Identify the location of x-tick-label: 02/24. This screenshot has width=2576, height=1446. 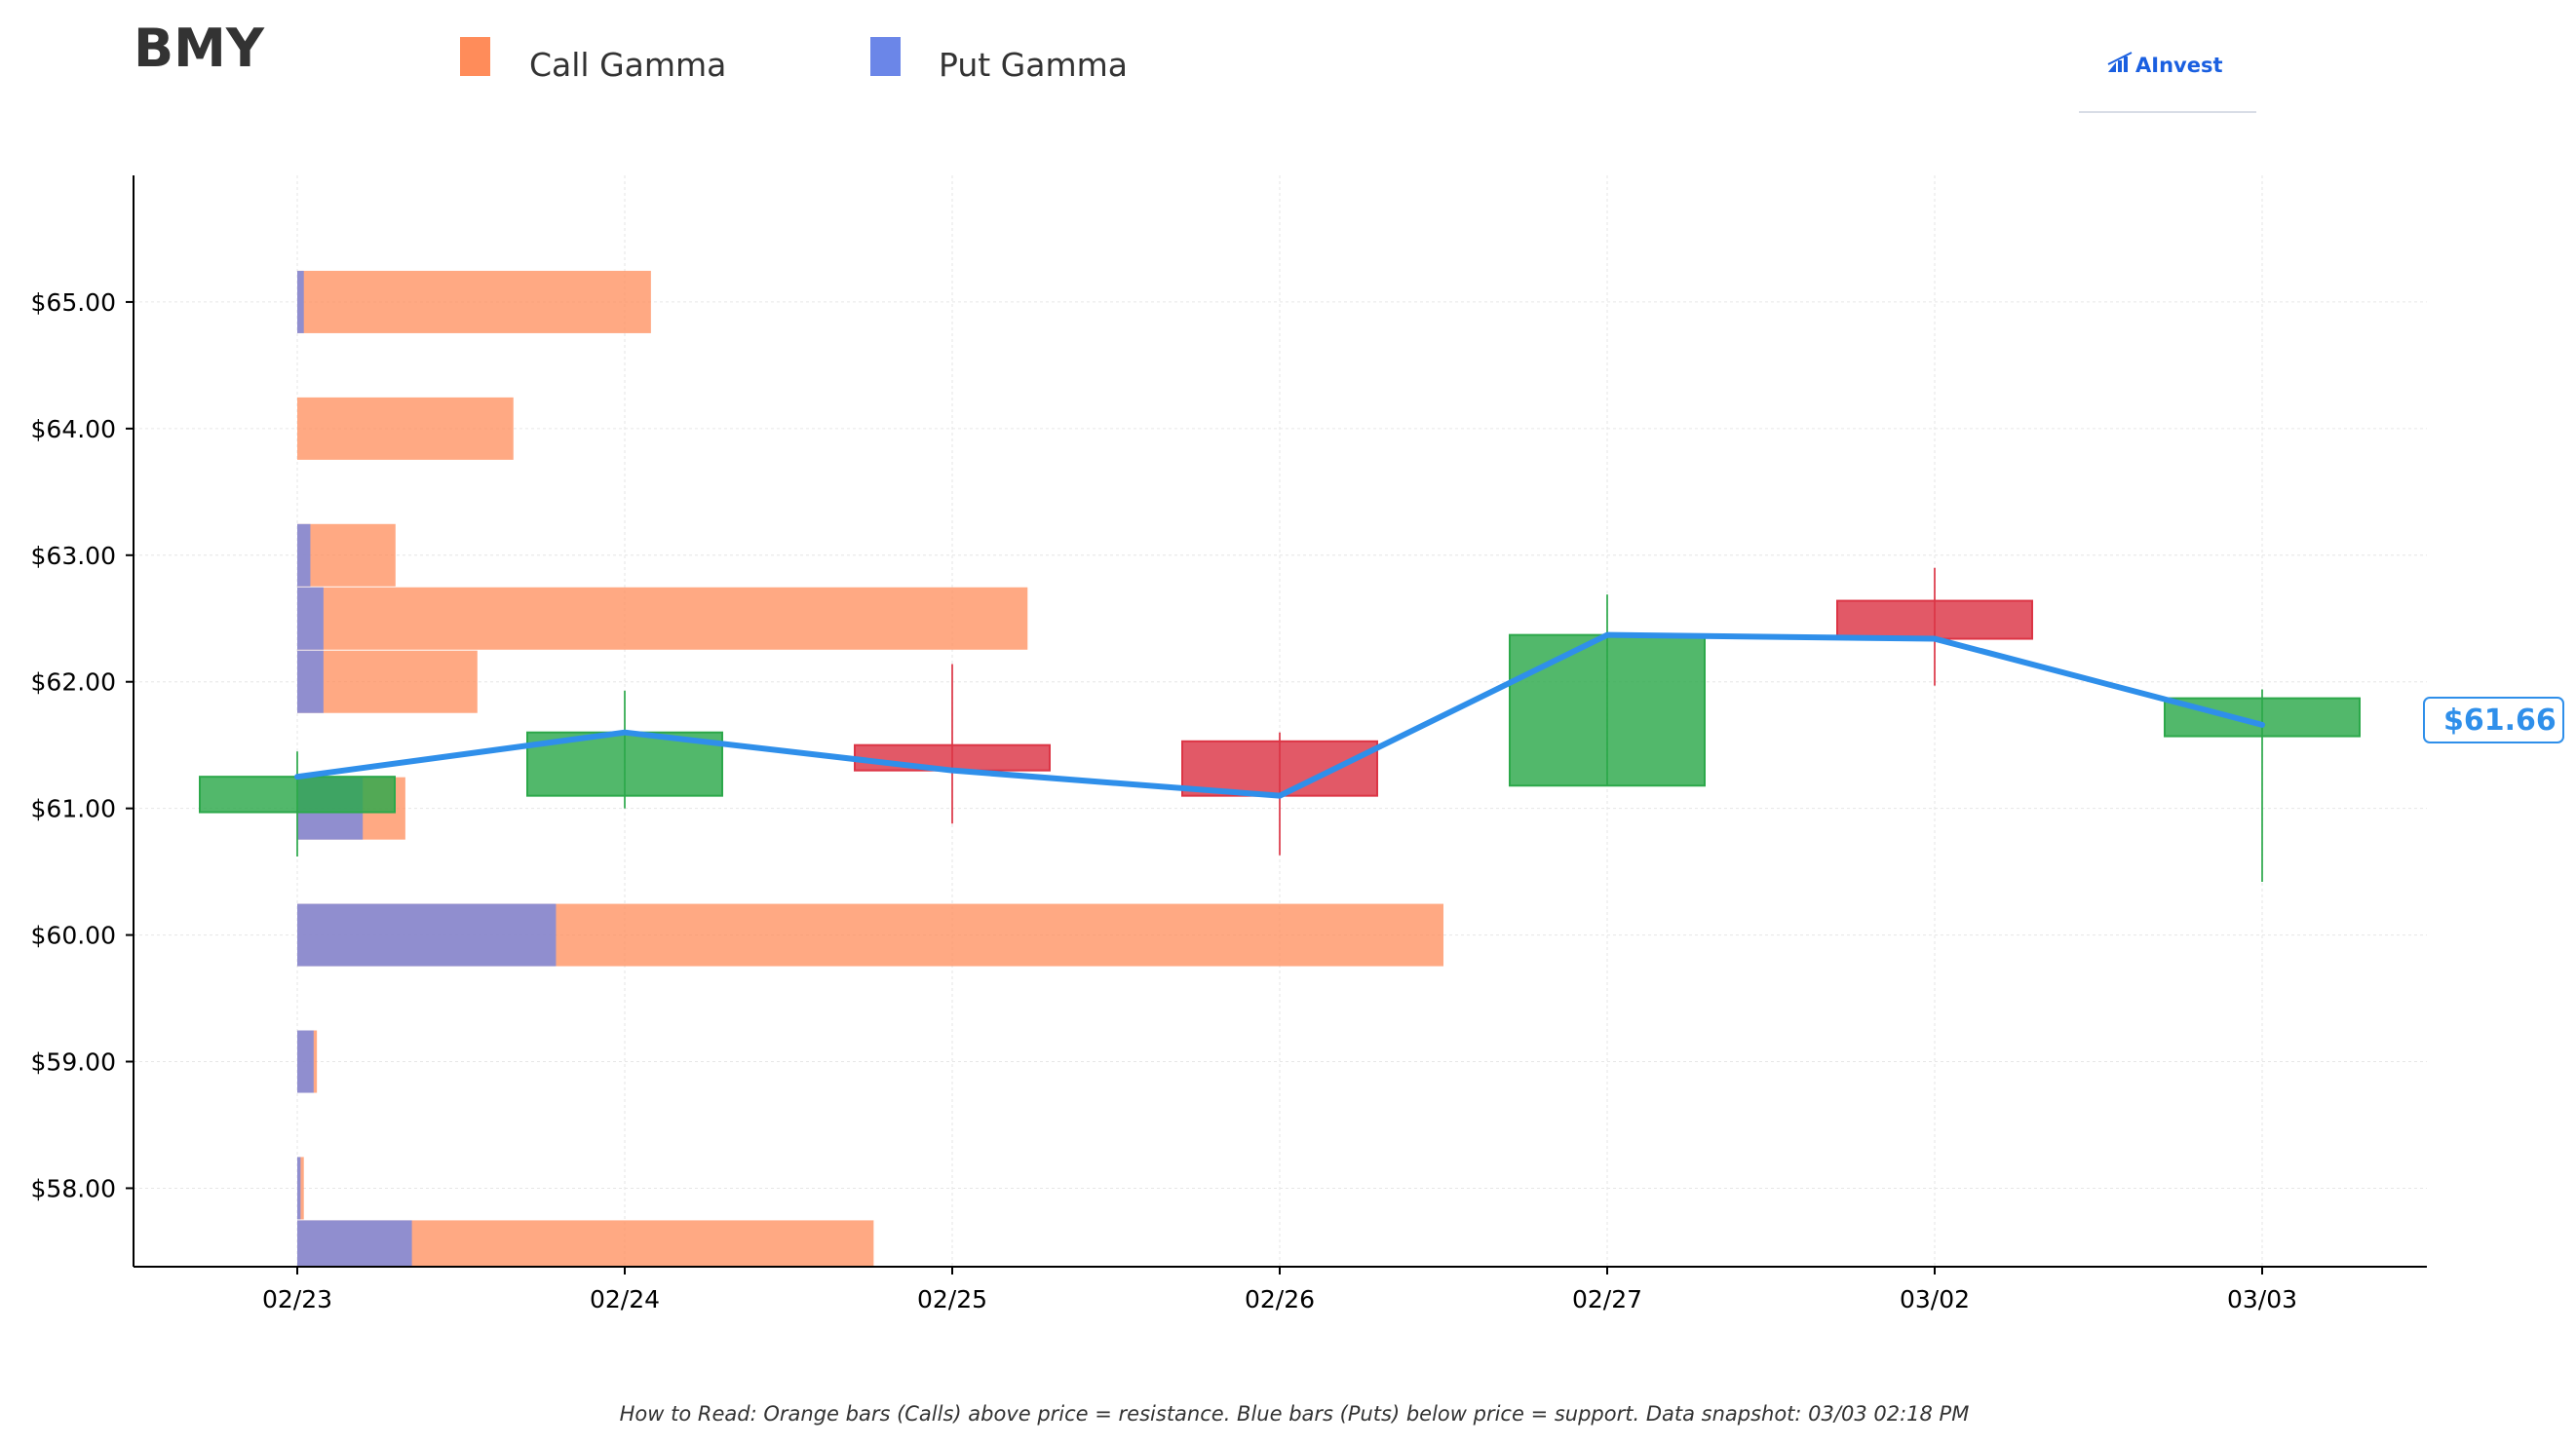
(625, 1299).